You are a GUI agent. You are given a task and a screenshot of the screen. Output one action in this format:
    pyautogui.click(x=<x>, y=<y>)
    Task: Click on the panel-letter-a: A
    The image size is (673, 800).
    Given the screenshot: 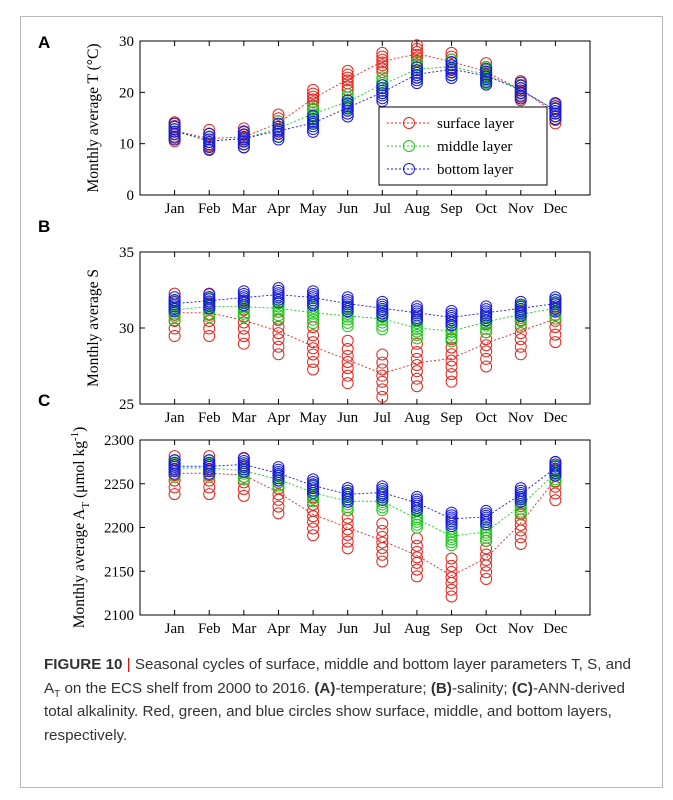 What is the action you would take?
    pyautogui.click(x=44, y=42)
    